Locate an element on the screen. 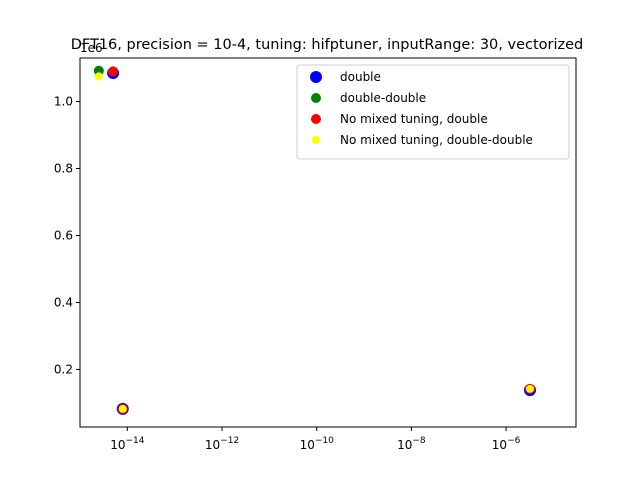 The width and height of the screenshot is (640, 480). x-tick-label-2: 10⁻¹⁰ is located at coordinates (317, 444).